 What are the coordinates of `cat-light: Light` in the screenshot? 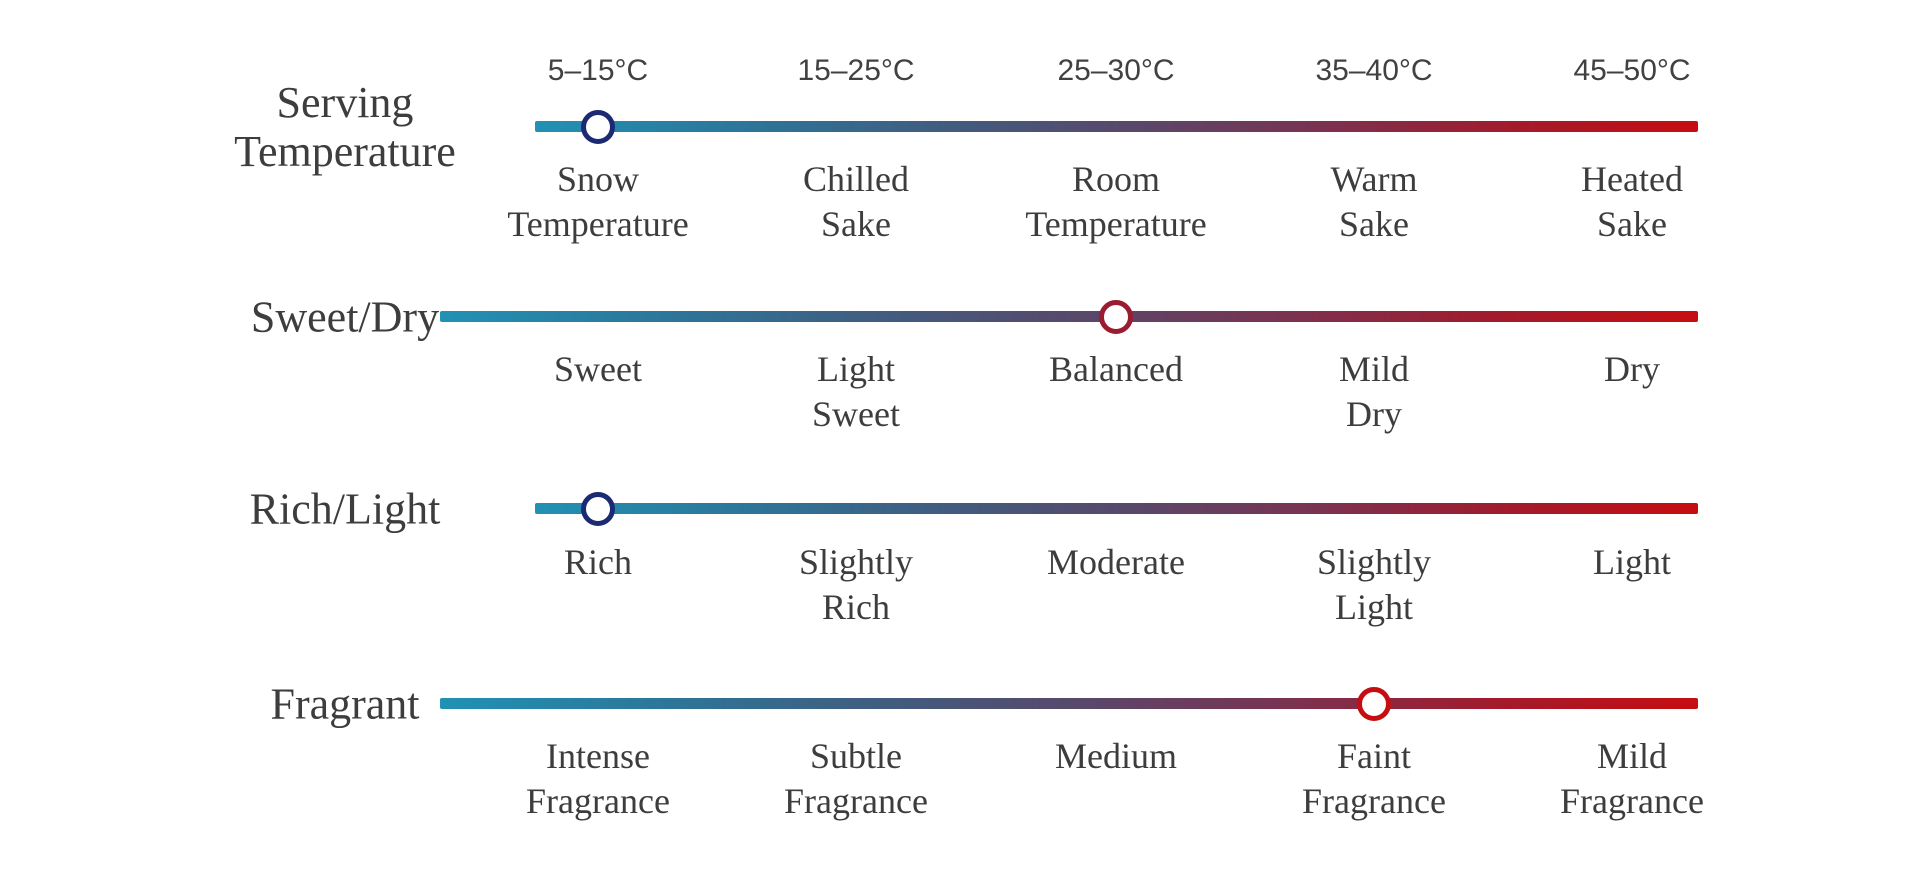 It's located at (1632, 562).